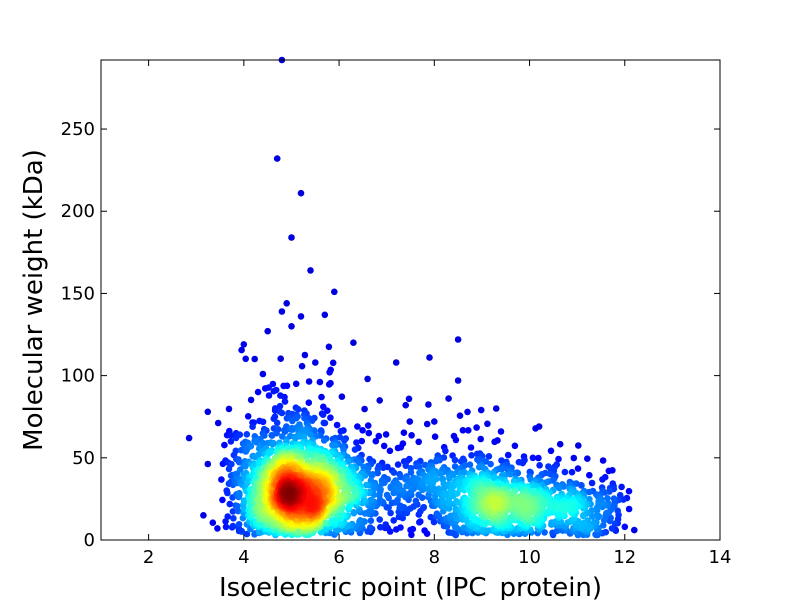  Describe the element at coordinates (720, 557) in the screenshot. I see `x-tick-label: 14` at that location.